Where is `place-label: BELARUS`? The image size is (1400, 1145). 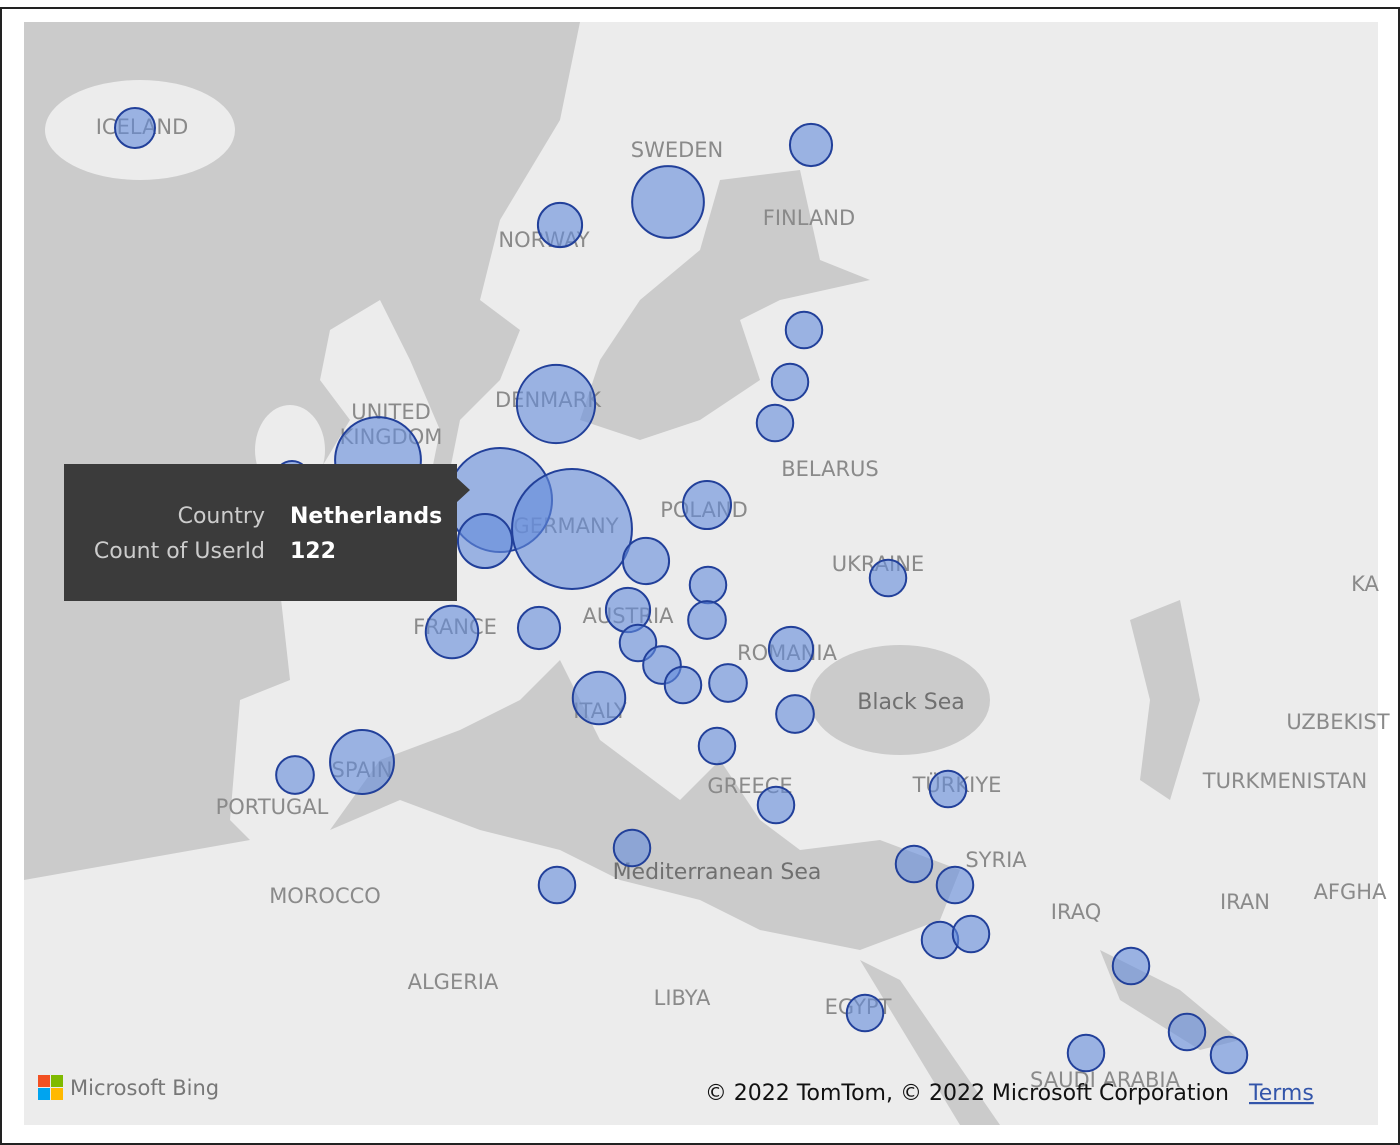
place-label: BELARUS is located at coordinates (830, 469).